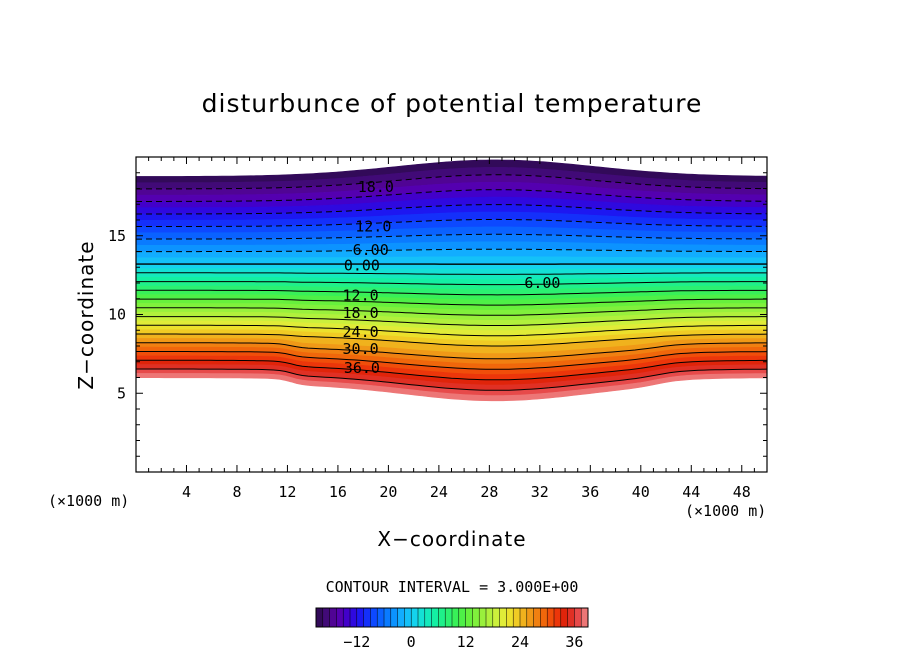 The image size is (904, 654). I want to click on y-tick-label: 5, so click(121, 393).